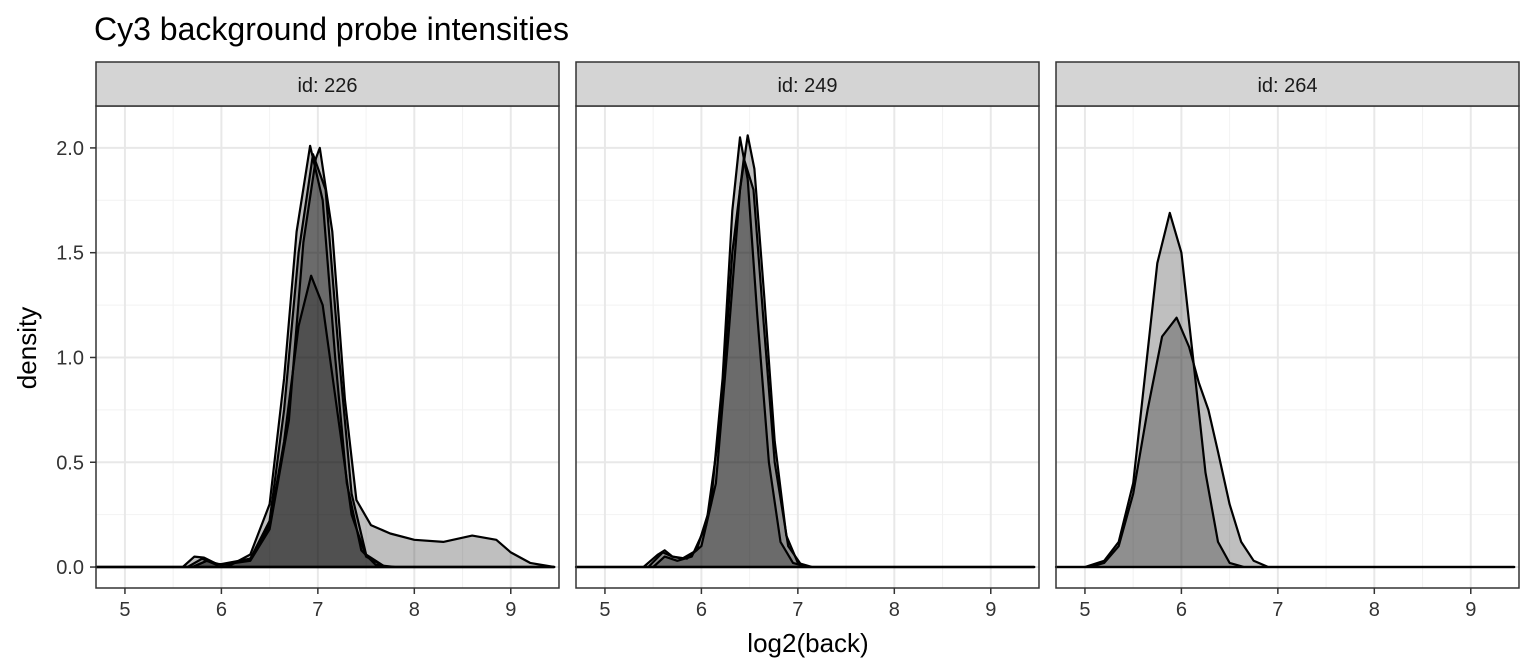 The image size is (1536, 672). What do you see at coordinates (807, 643) in the screenshot?
I see `x-axis-title: log2(back)` at bounding box center [807, 643].